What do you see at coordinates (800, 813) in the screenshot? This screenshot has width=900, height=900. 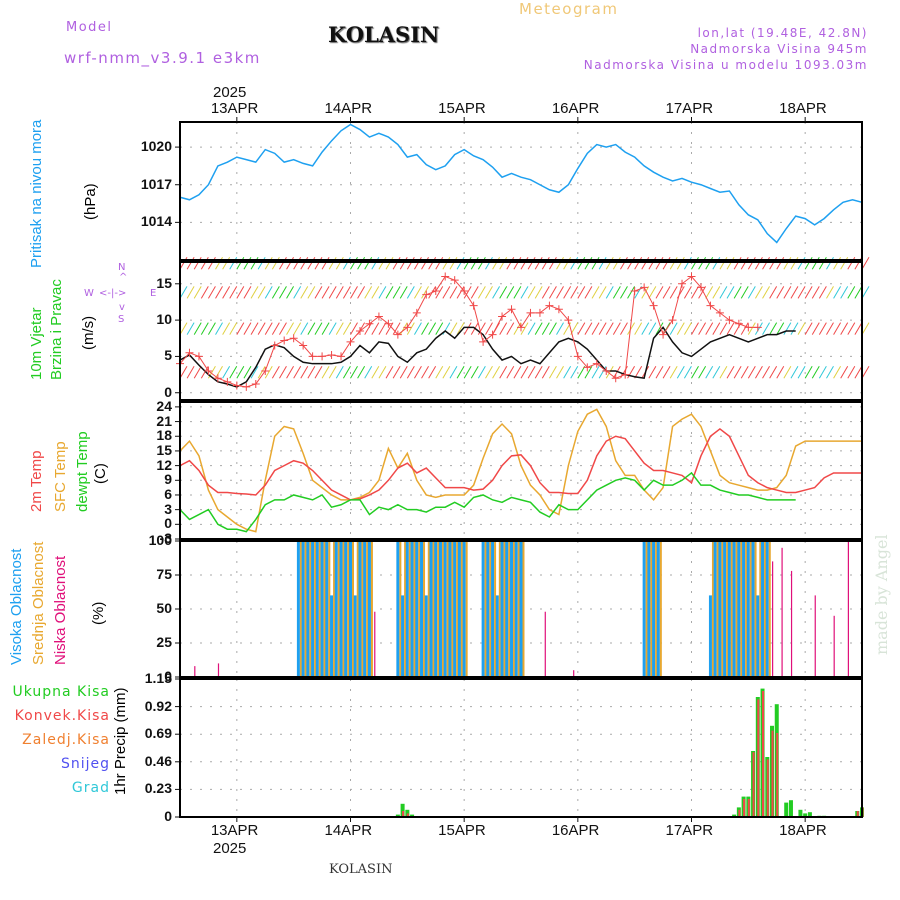 I see `precip-total-bar` at bounding box center [800, 813].